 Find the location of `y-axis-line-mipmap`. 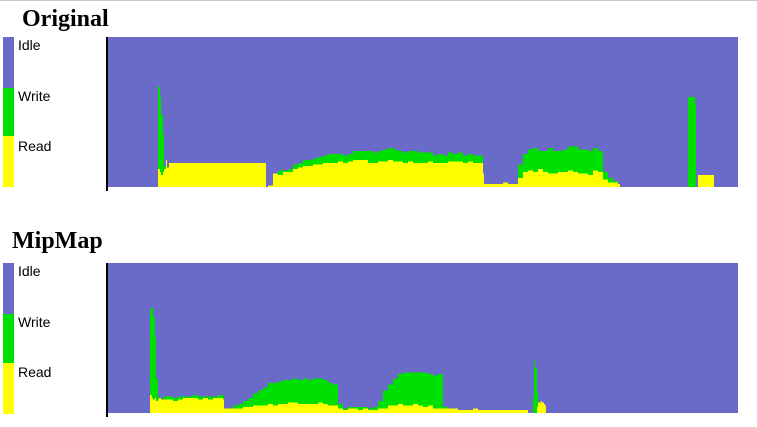

y-axis-line-mipmap is located at coordinates (107, 340).